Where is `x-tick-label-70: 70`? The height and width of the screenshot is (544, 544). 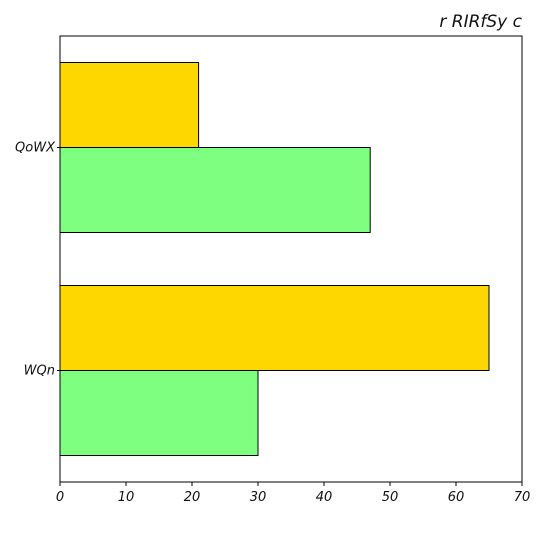 x-tick-label-70: 70 is located at coordinates (522, 497).